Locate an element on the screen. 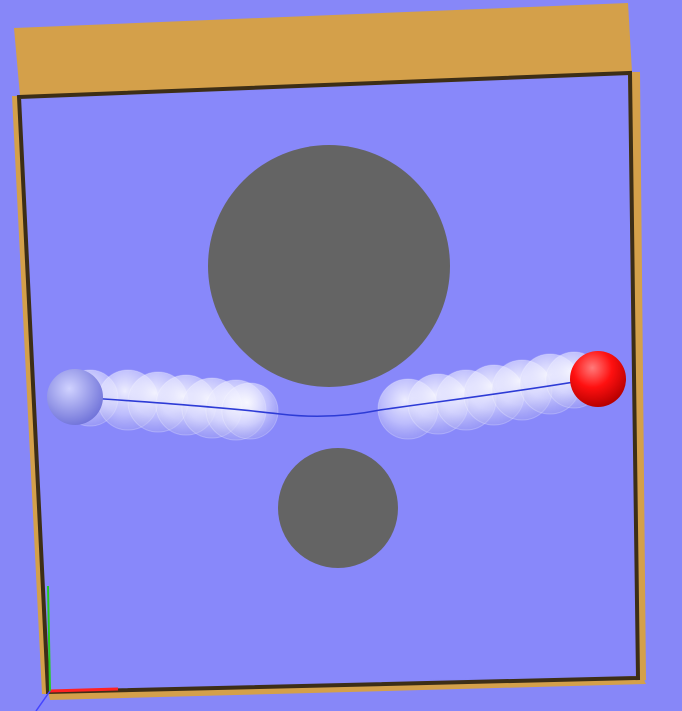 The image size is (682, 711). axis-indicator is located at coordinates (77, 648).